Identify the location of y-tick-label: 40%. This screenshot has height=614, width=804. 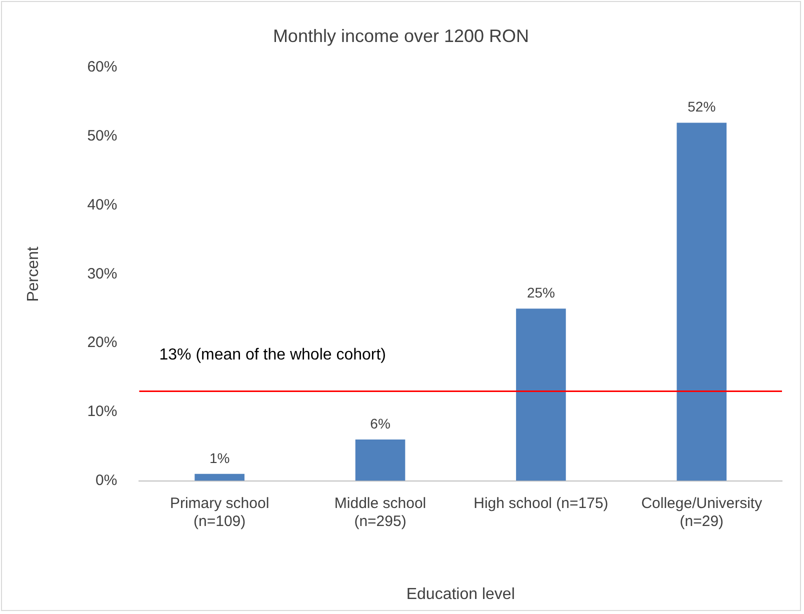
(102, 205).